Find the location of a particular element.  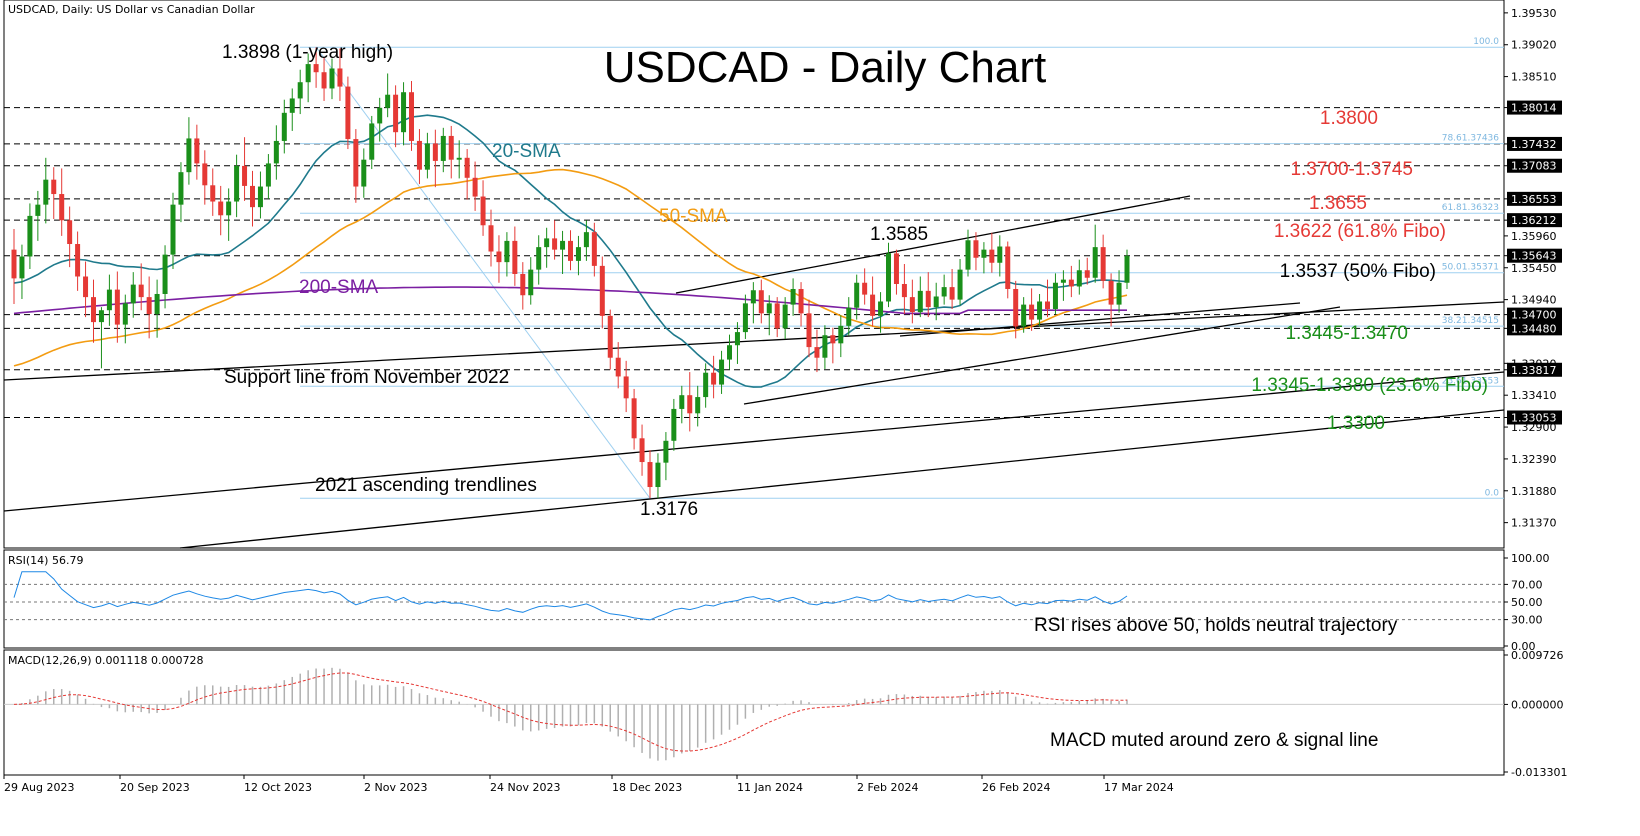

fib-label: 0.0 is located at coordinates (1492, 493).